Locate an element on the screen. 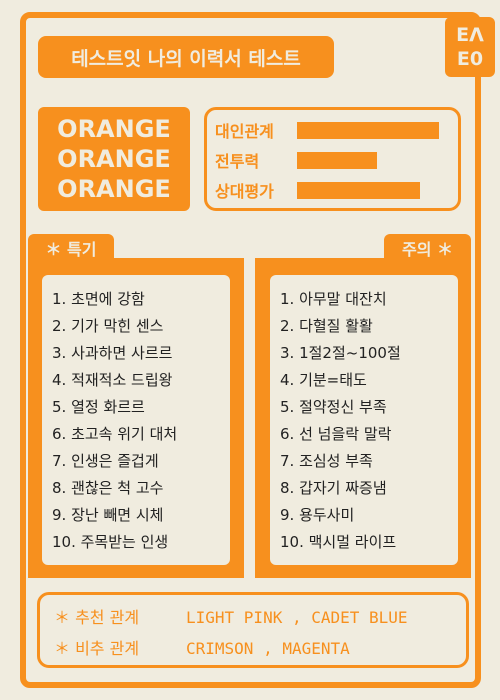 This screenshot has width=500, height=700. list-item: 6. 초고속 위기 대처 is located at coordinates (115, 434).